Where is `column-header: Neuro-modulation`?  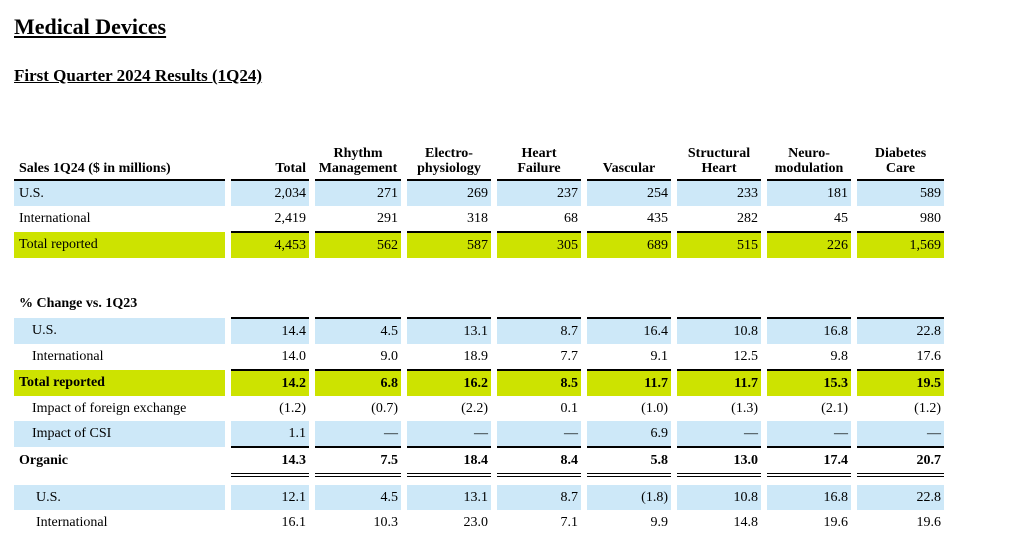 column-header: Neuro-modulation is located at coordinates (807, 154).